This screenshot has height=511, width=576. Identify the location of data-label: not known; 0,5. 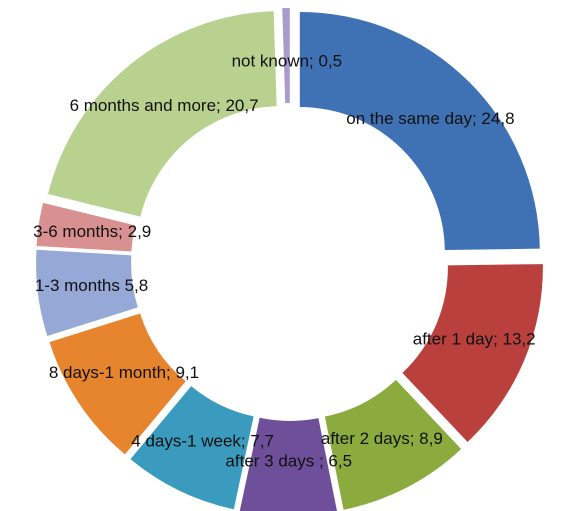
(287, 61).